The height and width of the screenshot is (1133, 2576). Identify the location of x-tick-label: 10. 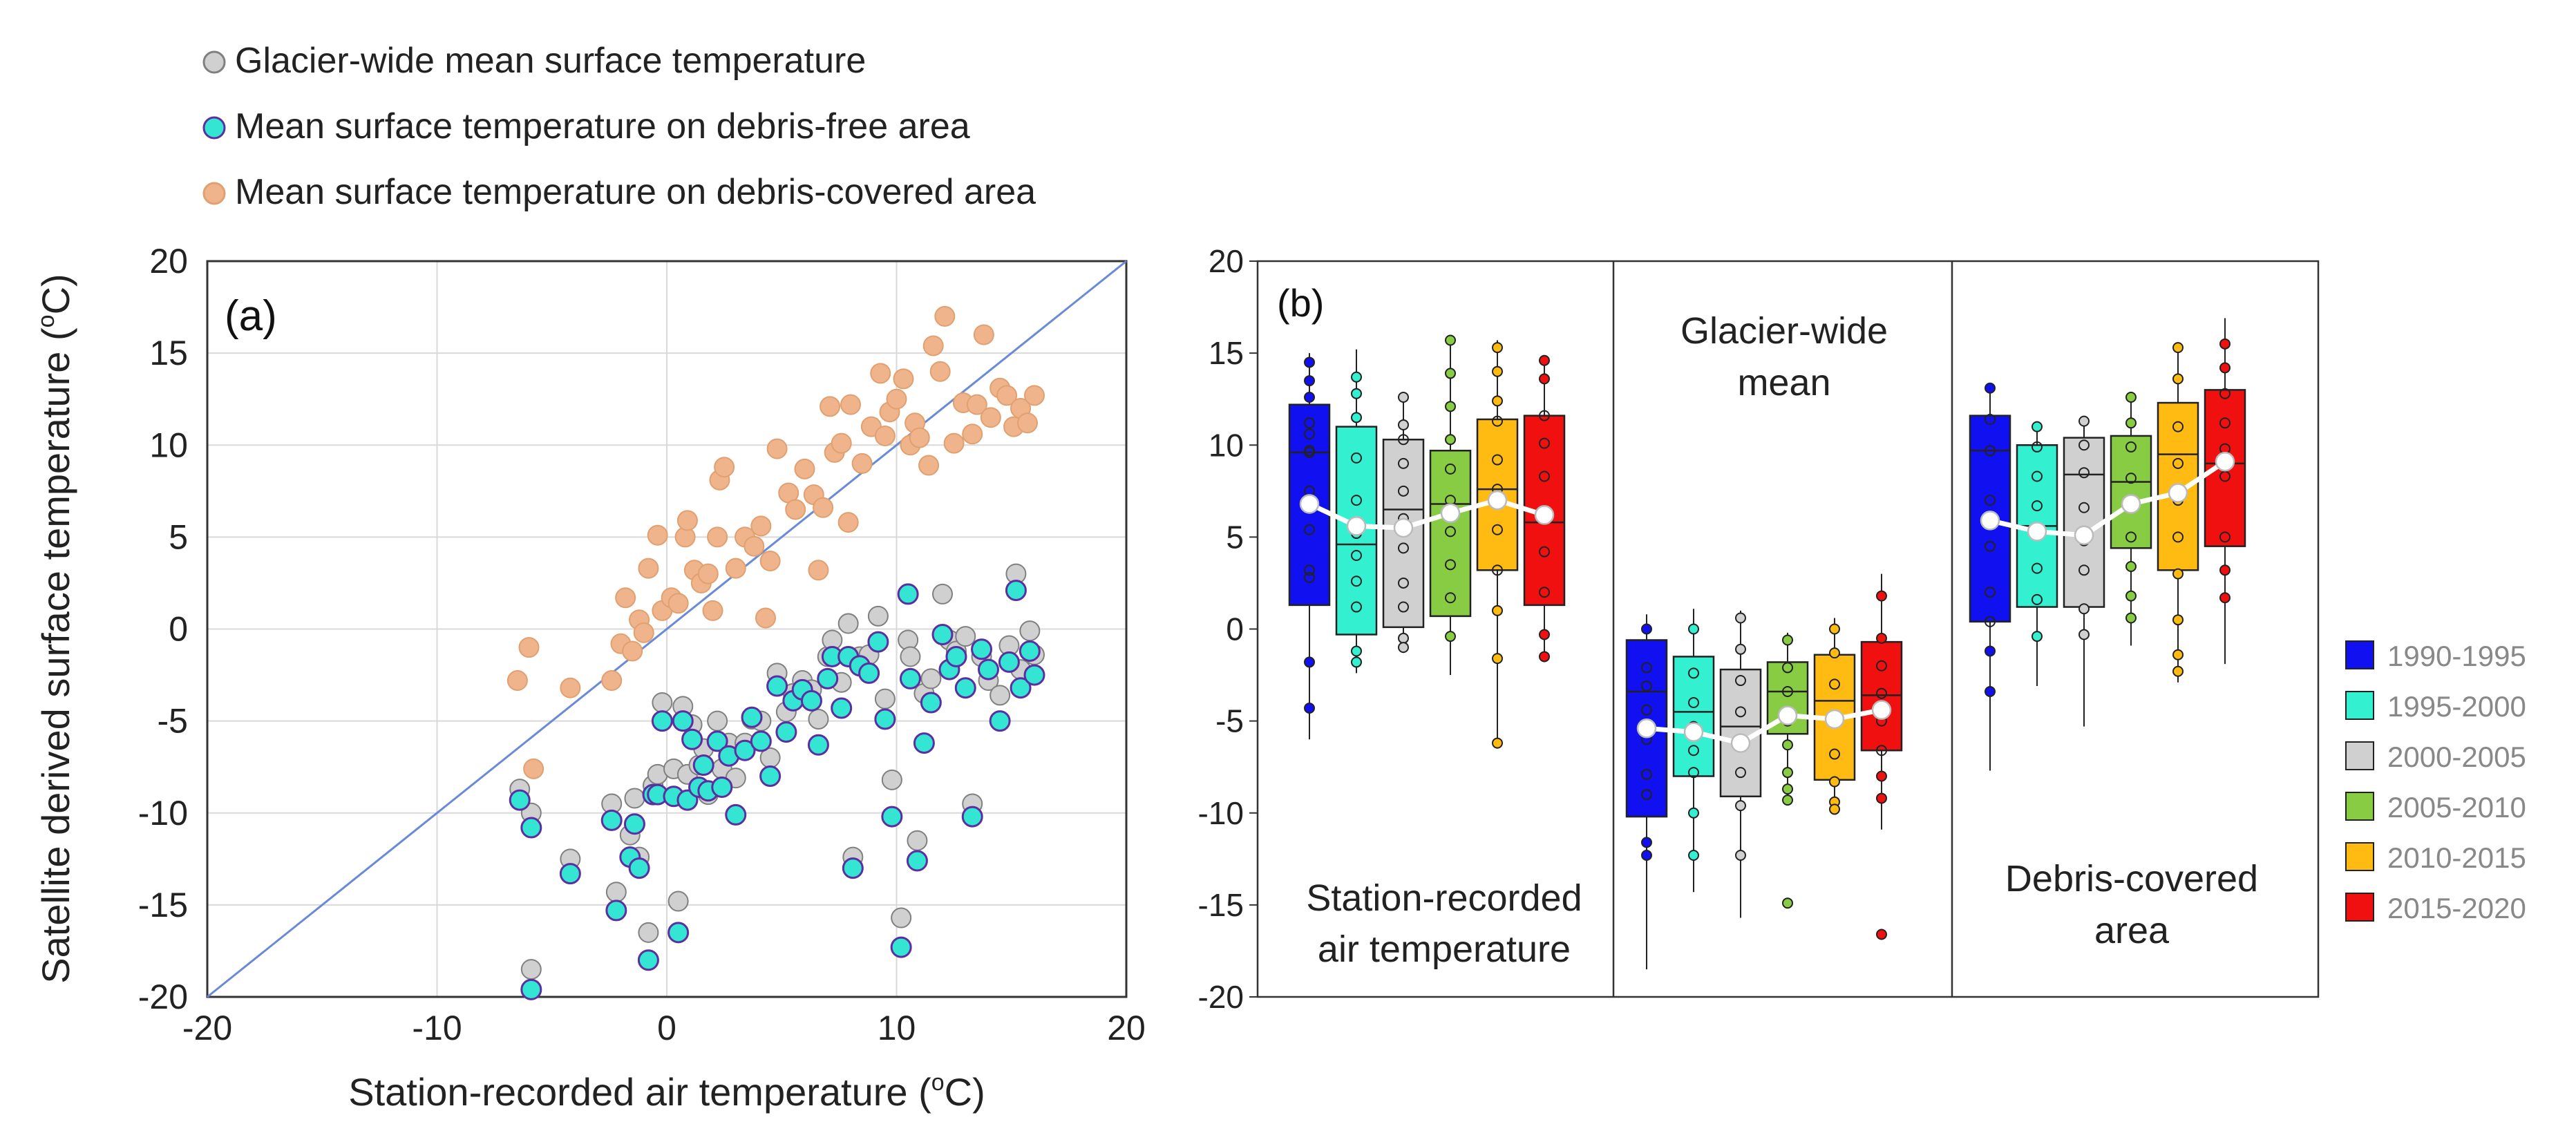
(897, 1028).